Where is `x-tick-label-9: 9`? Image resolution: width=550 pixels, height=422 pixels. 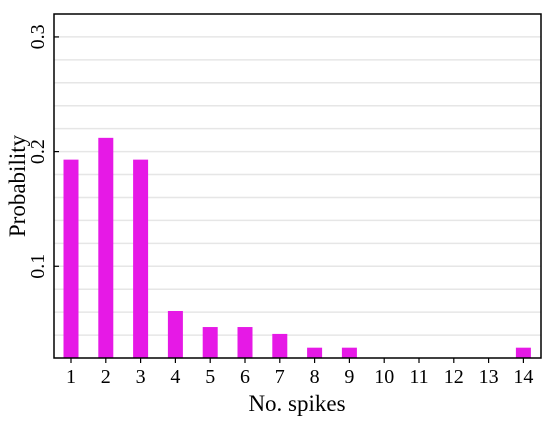 x-tick-label-9: 9 is located at coordinates (349, 377).